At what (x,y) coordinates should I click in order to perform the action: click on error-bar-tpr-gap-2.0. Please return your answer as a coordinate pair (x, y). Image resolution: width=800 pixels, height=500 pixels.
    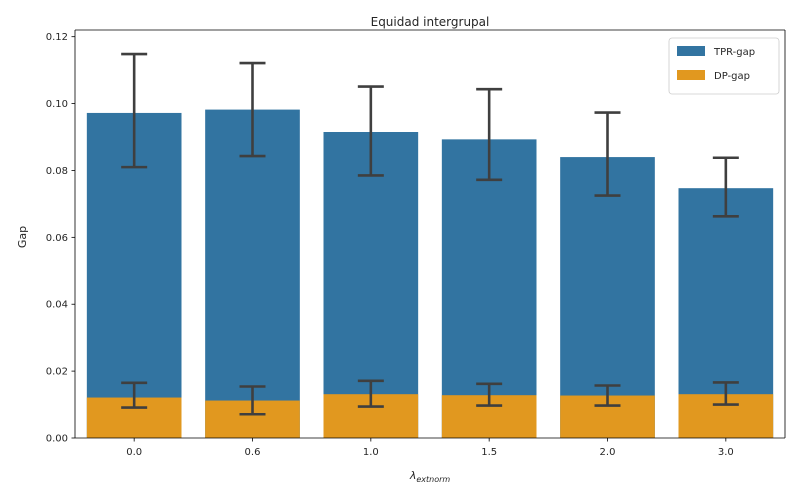
    Looking at the image, I should click on (607, 154).